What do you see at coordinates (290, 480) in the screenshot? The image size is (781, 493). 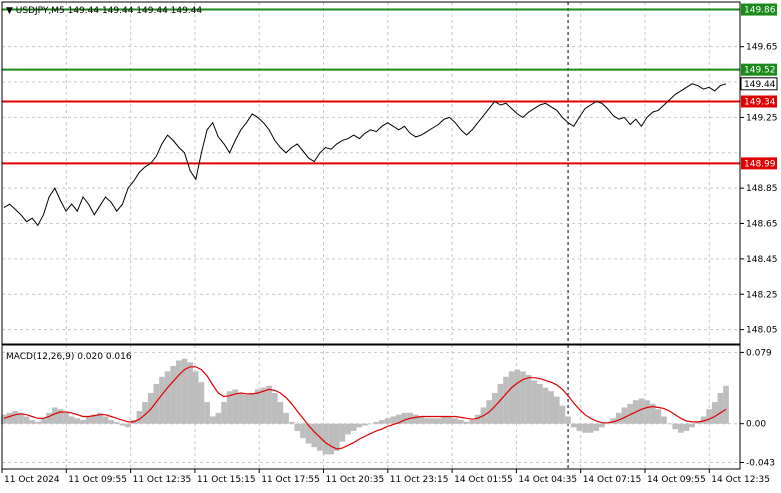 I see `x-tick-label: 11 Oct 17:55` at bounding box center [290, 480].